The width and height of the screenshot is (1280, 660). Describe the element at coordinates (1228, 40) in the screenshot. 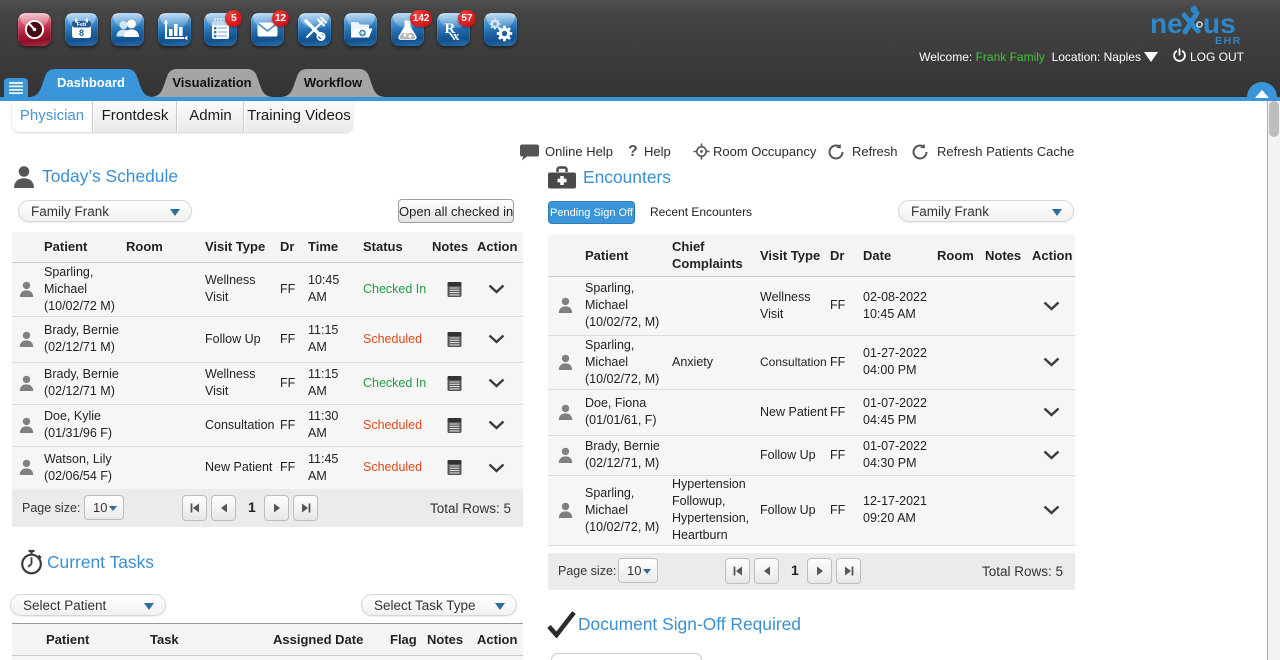

I see `svg-text: EHR` at that location.